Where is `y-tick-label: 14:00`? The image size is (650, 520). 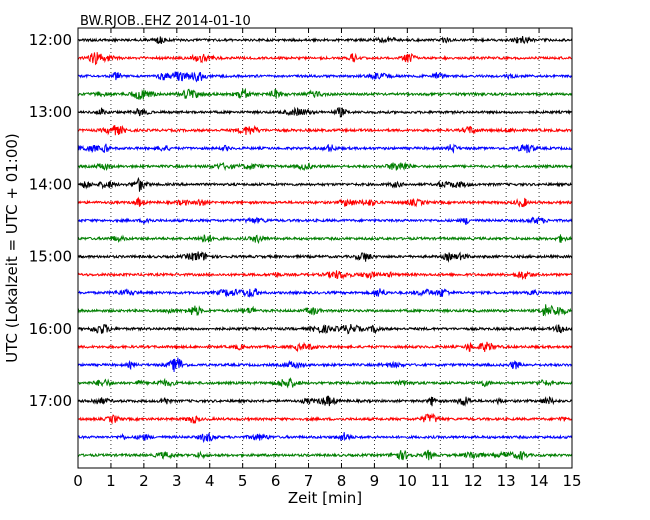
y-tick-label: 14:00 is located at coordinates (50, 184).